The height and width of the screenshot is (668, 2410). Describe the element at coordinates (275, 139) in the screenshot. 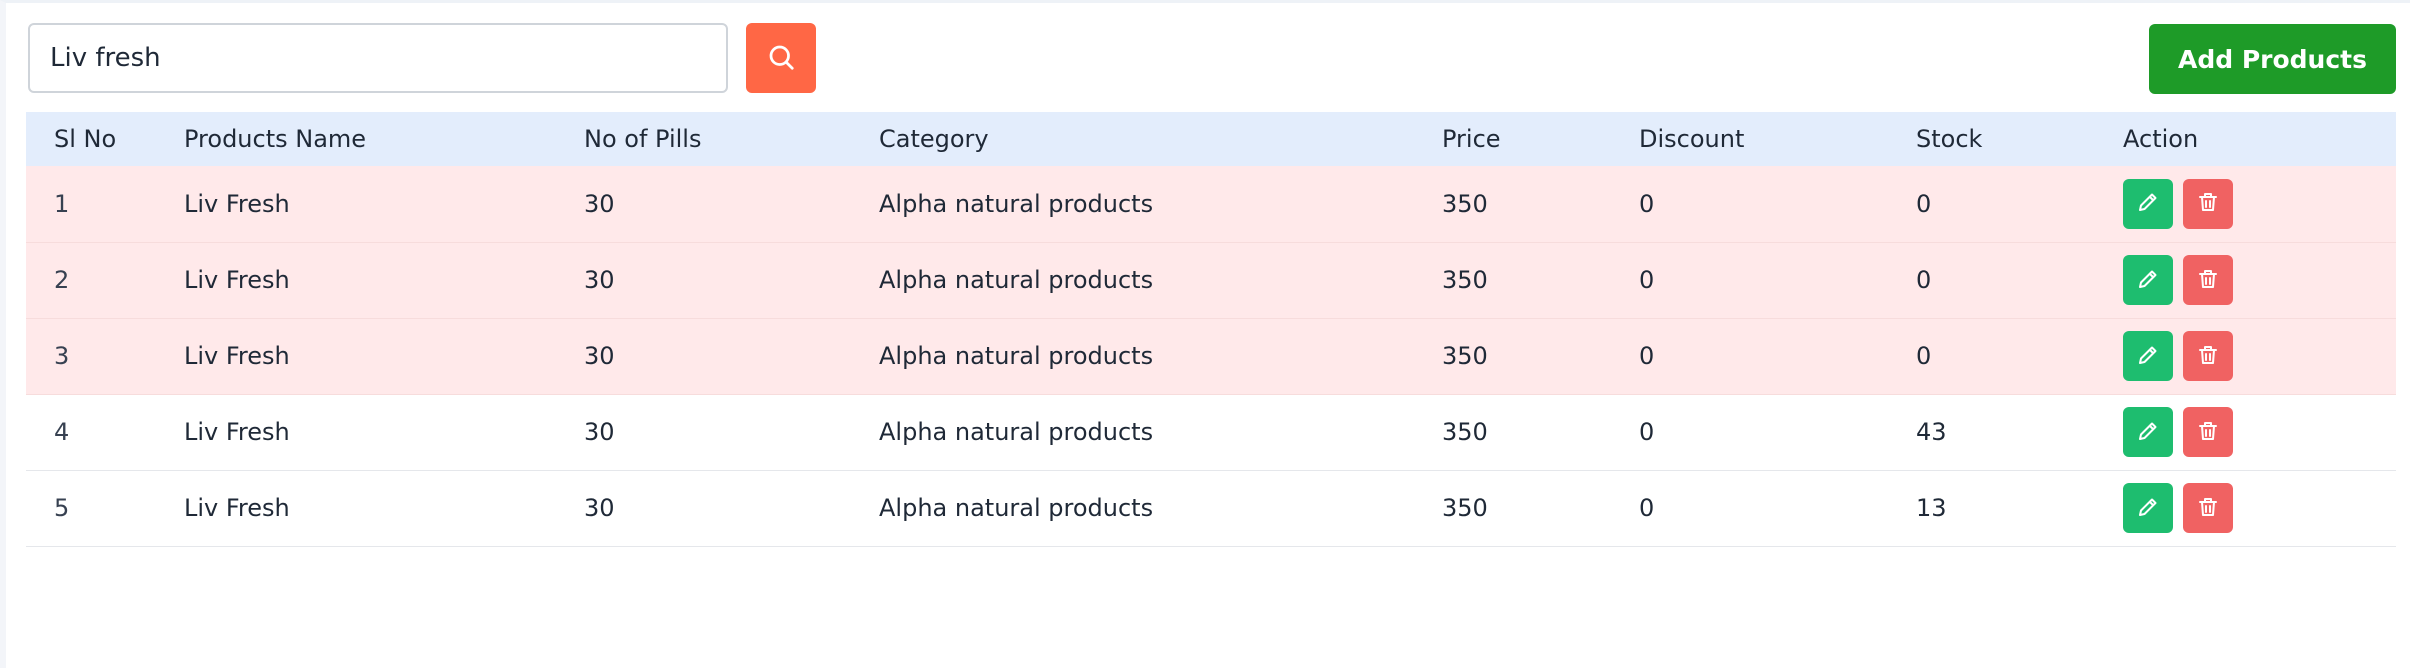

I see `column-header-products-name: Products Name` at that location.